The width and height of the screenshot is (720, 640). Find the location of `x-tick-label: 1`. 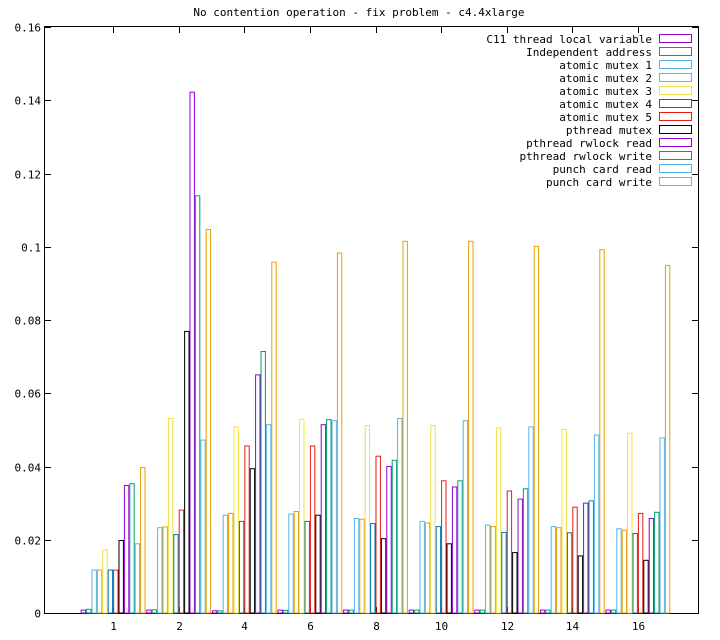

x-tick-label: 1 is located at coordinates (113, 626).